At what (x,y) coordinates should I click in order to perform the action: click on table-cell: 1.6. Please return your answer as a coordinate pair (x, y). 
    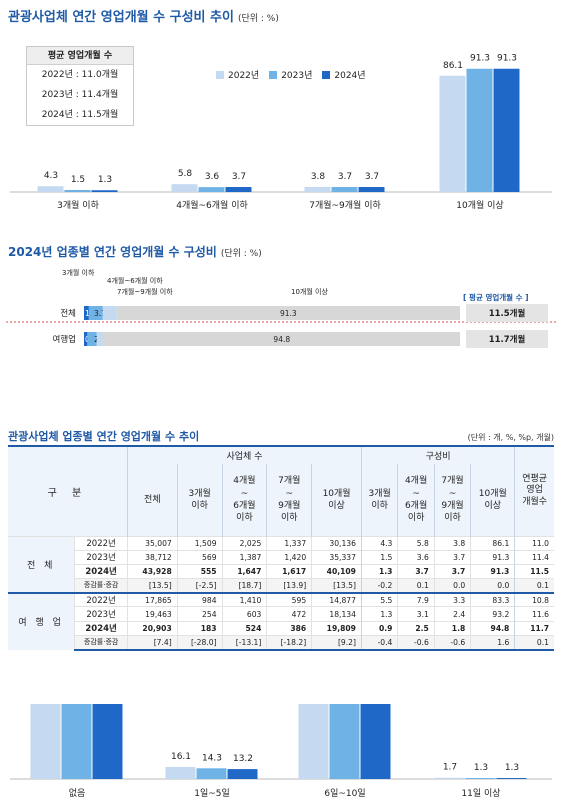
    Looking at the image, I should click on (492, 642).